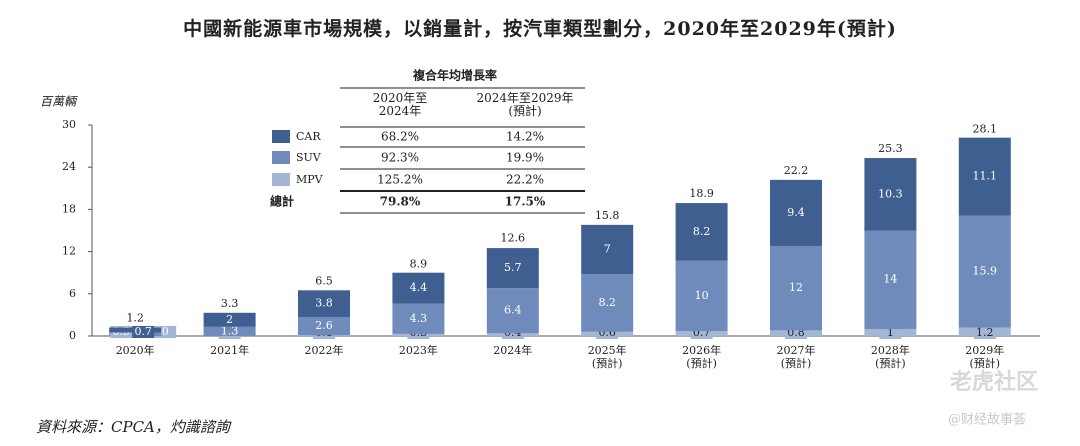 This screenshot has width=1080, height=446. I want to click on data-label: 2.6, so click(324, 325).